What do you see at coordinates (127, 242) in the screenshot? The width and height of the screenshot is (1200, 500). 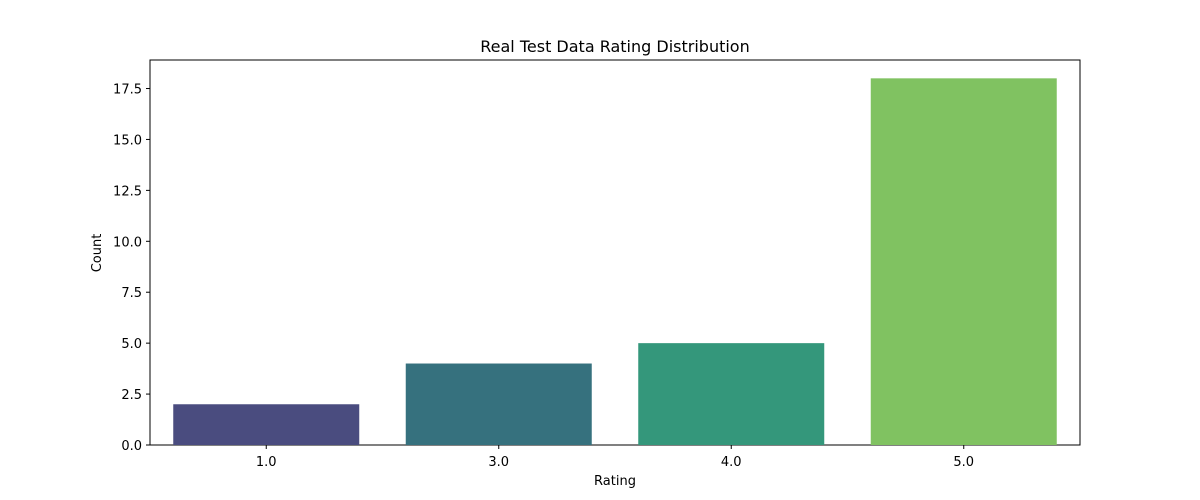 I see `y-tick-label: 10.0` at bounding box center [127, 242].